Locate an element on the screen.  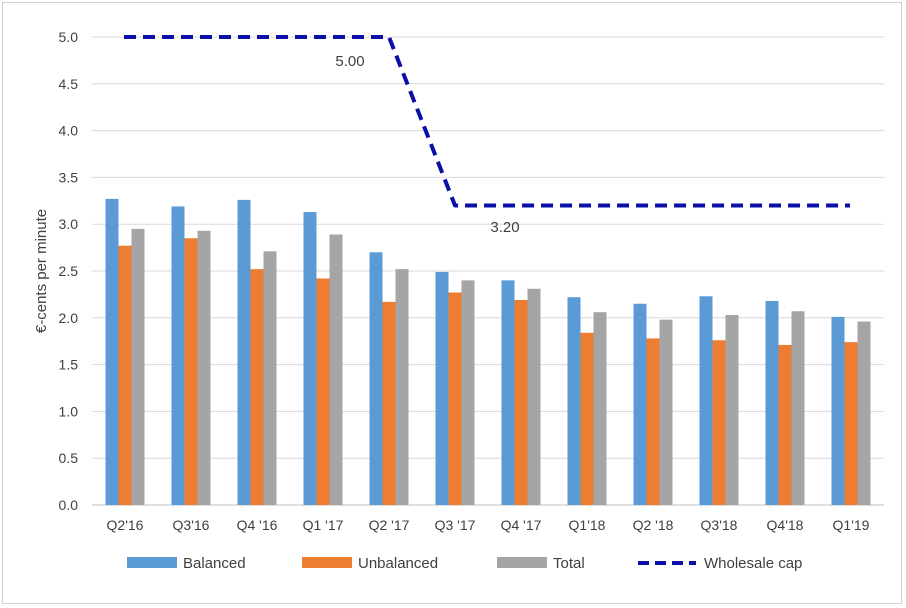
legend-label: Wholesale cap is located at coordinates (753, 563).